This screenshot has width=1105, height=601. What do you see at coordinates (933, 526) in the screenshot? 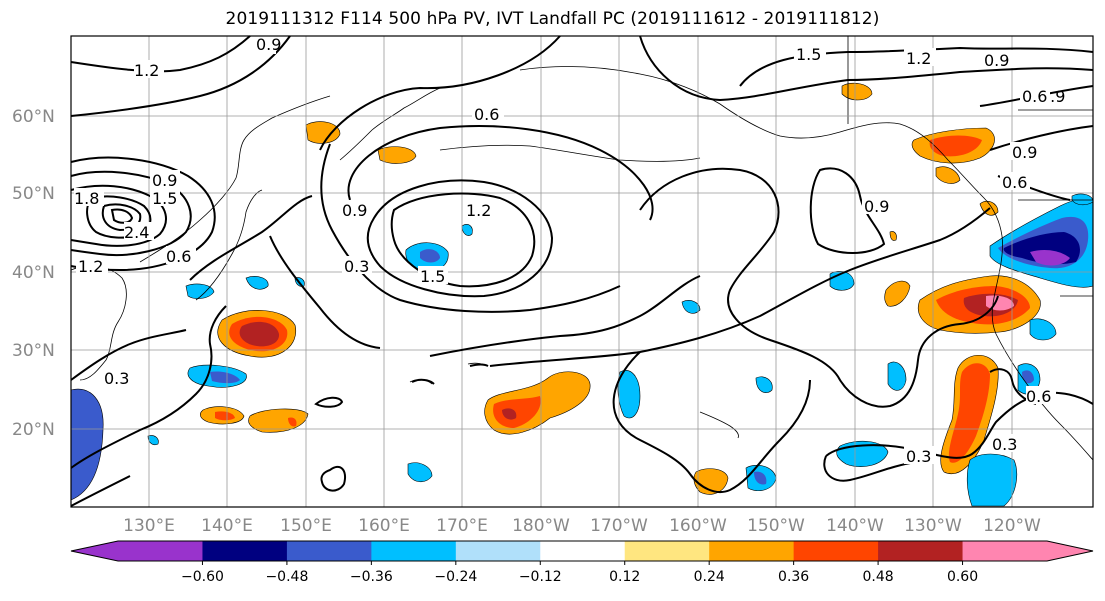
I see `lon-label: 130°W` at bounding box center [933, 526].